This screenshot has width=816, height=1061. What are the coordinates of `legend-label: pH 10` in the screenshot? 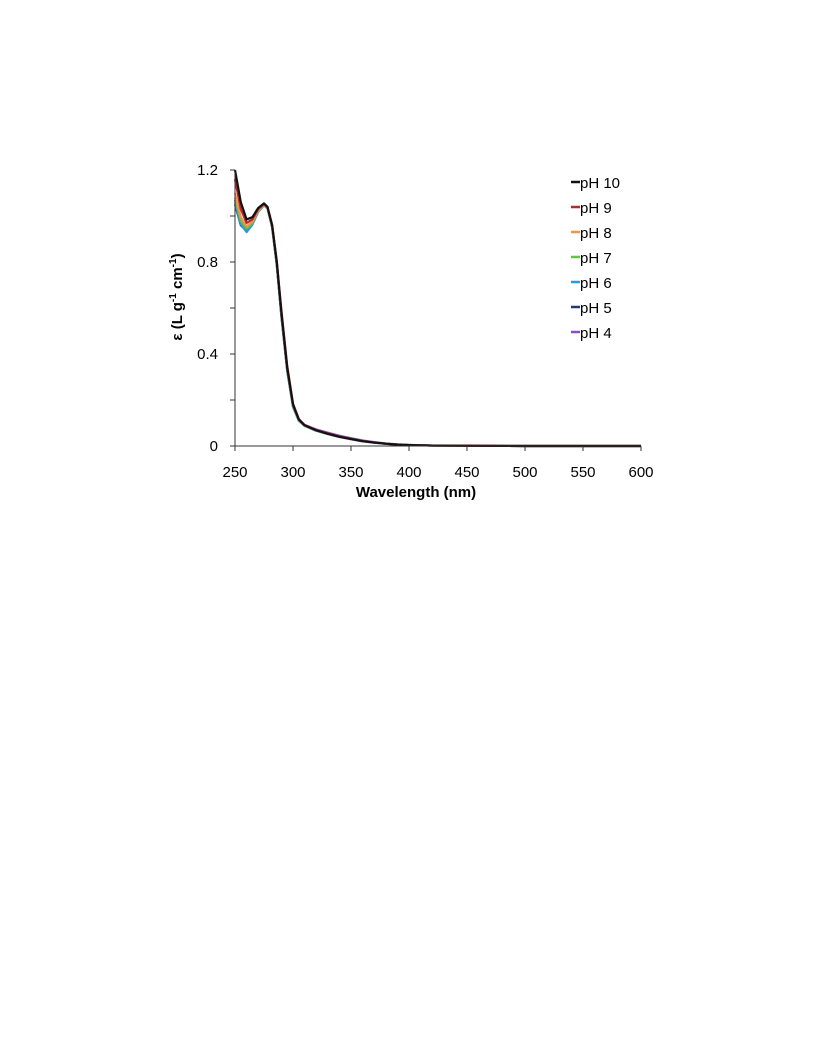 It's located at (600, 183).